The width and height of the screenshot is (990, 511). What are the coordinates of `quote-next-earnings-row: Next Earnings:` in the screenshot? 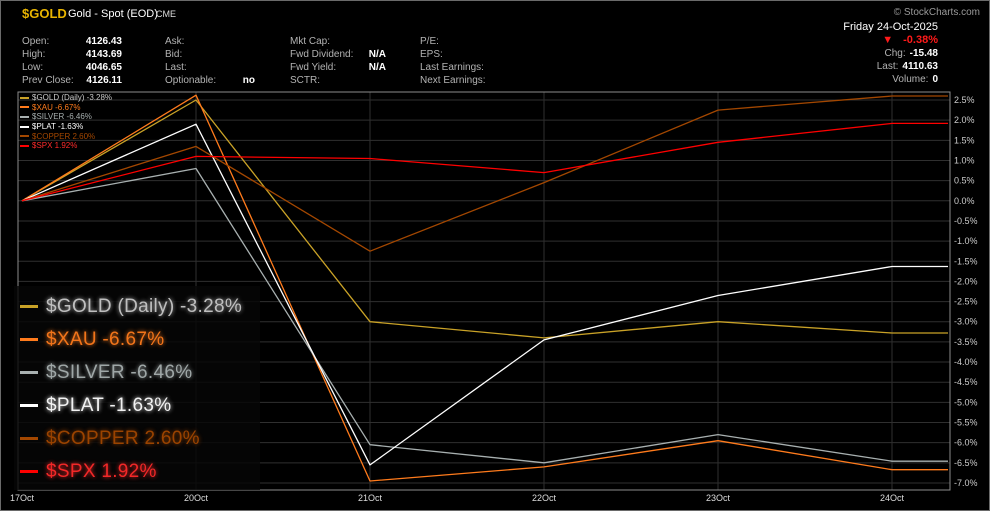 It's located at (453, 80).